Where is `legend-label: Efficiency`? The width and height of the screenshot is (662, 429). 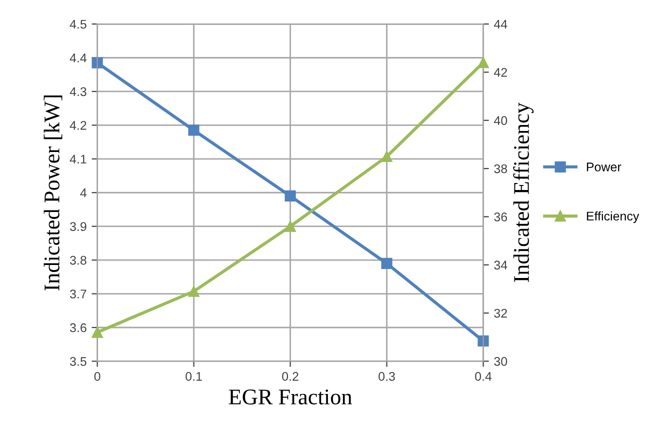 legend-label: Efficiency is located at coordinates (613, 217).